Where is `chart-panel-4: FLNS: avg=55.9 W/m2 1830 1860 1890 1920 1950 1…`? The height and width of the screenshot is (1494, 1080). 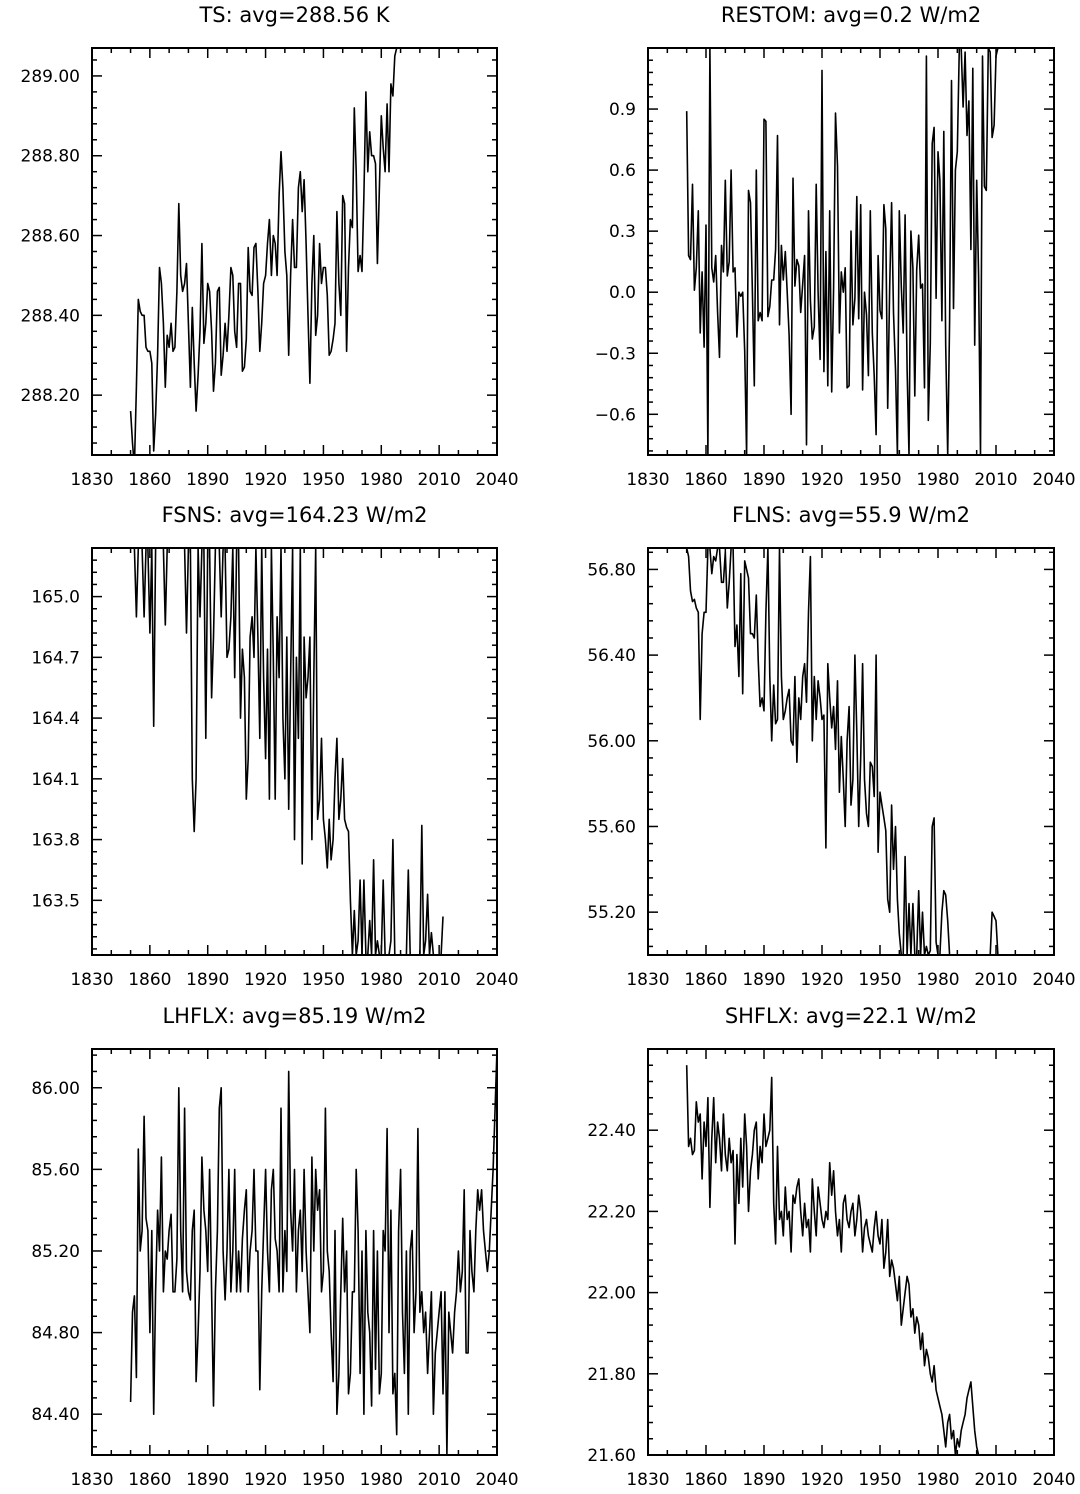 chart-panel-4: FLNS: avg=55.9 W/m2 1830 1860 1890 1920 1950 1… is located at coordinates (831, 746).